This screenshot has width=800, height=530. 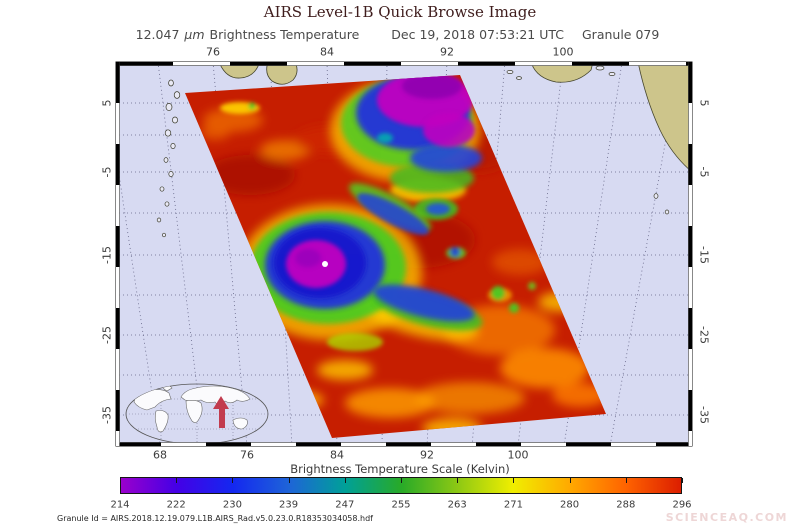 What do you see at coordinates (221, 412) in the screenshot?
I see `location-arrow` at bounding box center [221, 412].